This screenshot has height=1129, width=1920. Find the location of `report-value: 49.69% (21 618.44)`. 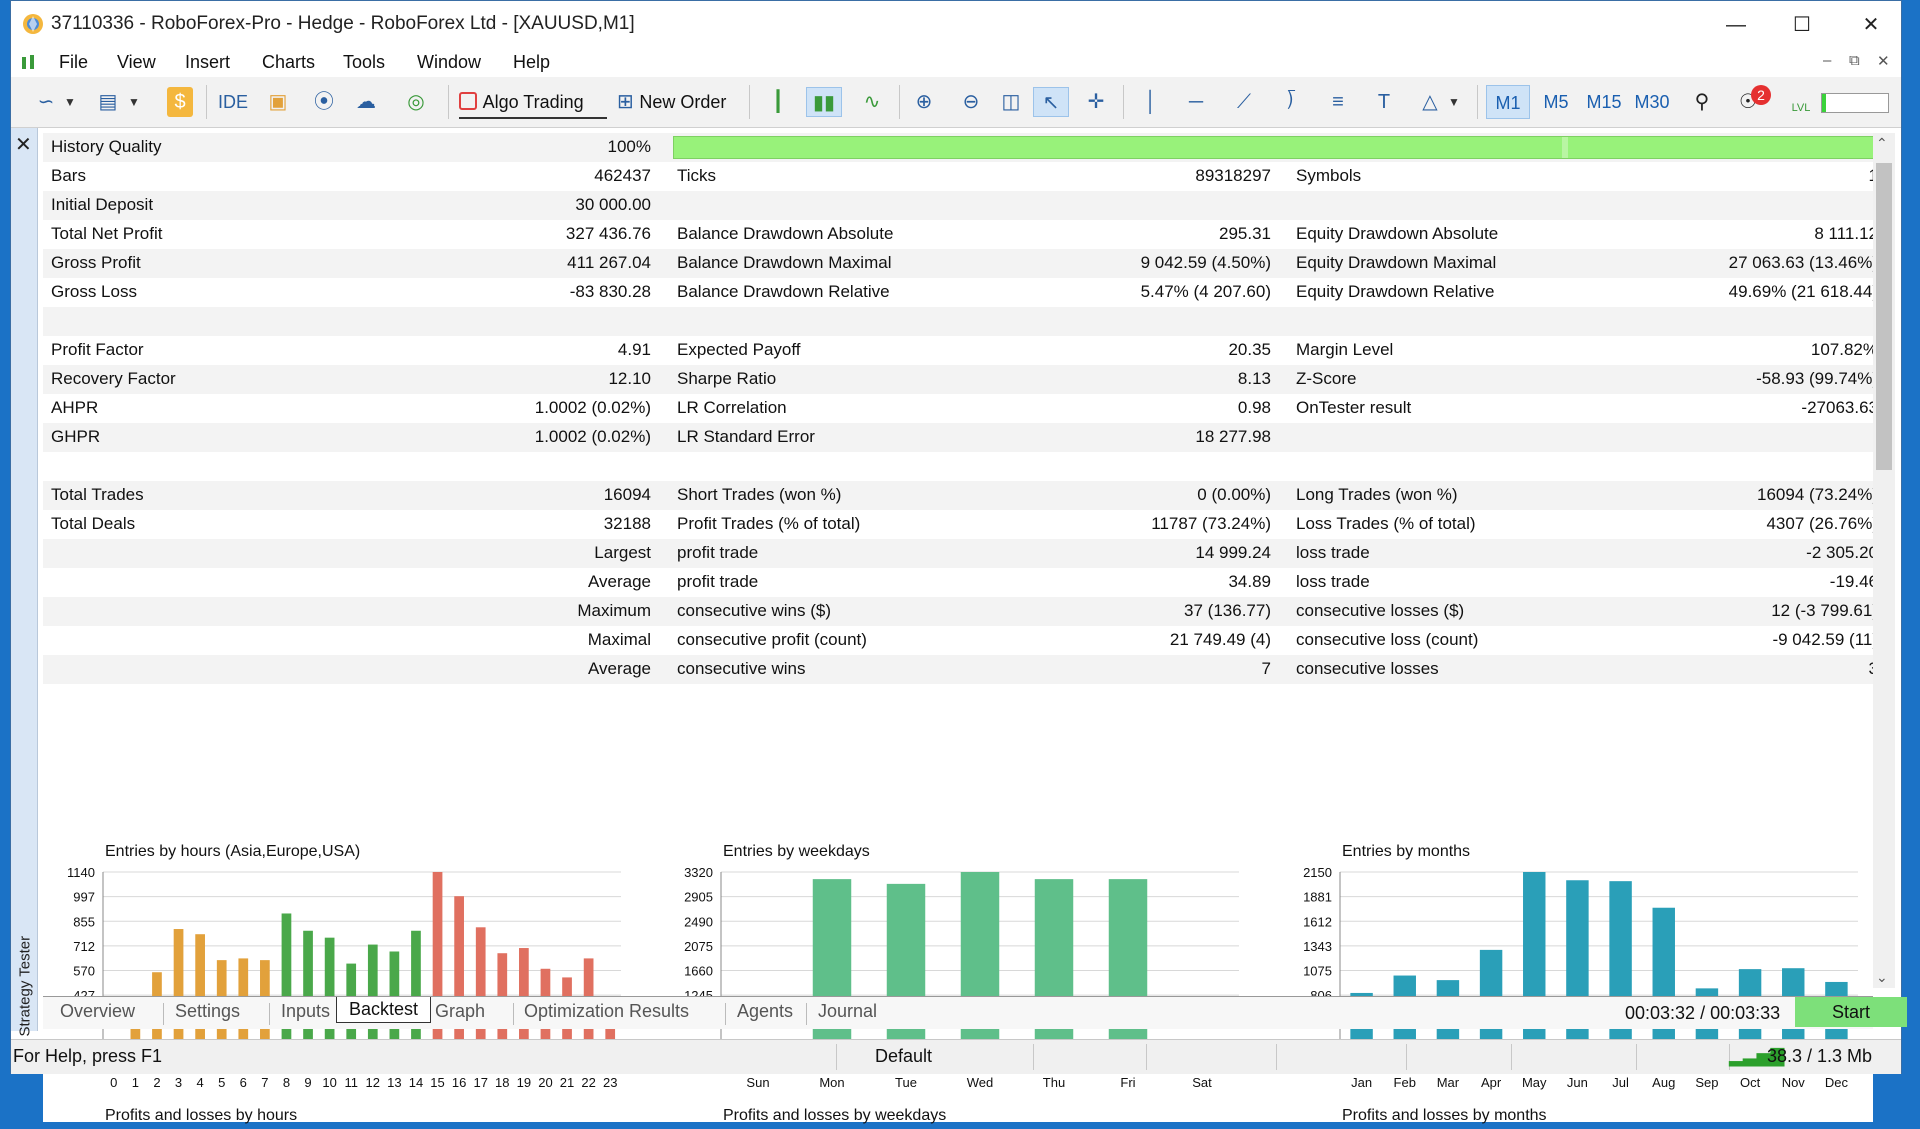

report-value: 49.69% (21 618.44) is located at coordinates (1803, 291).